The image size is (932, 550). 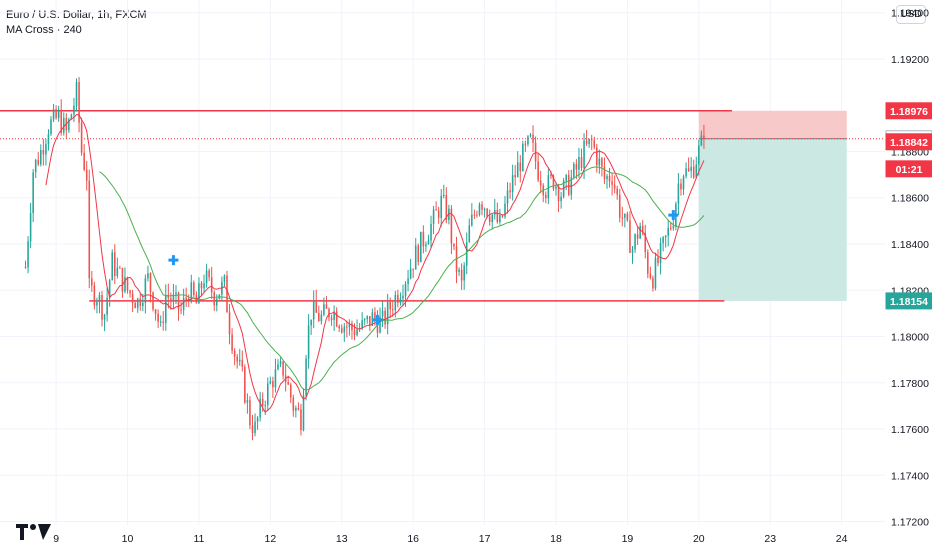 What do you see at coordinates (842, 539) in the screenshot?
I see `time-tick-label: 24` at bounding box center [842, 539].